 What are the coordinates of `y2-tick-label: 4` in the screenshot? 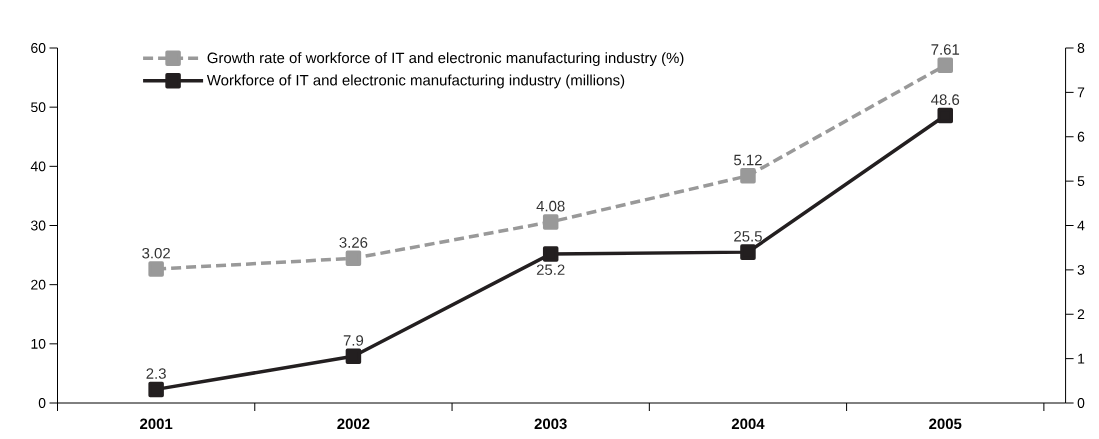 It's located at (1081, 225).